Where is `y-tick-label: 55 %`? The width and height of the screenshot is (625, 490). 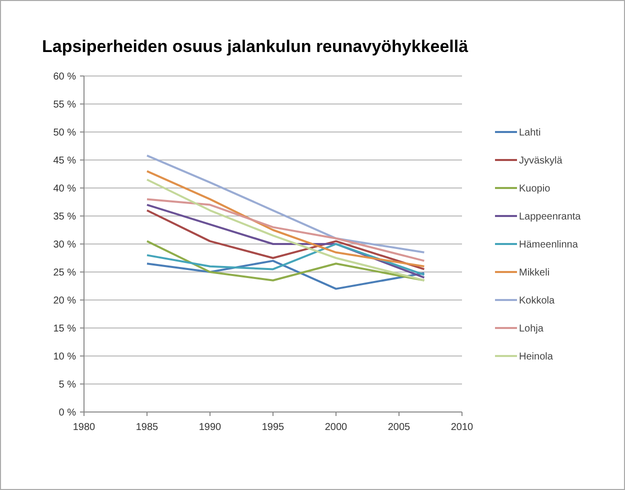 y-tick-label: 55 % is located at coordinates (64, 105).